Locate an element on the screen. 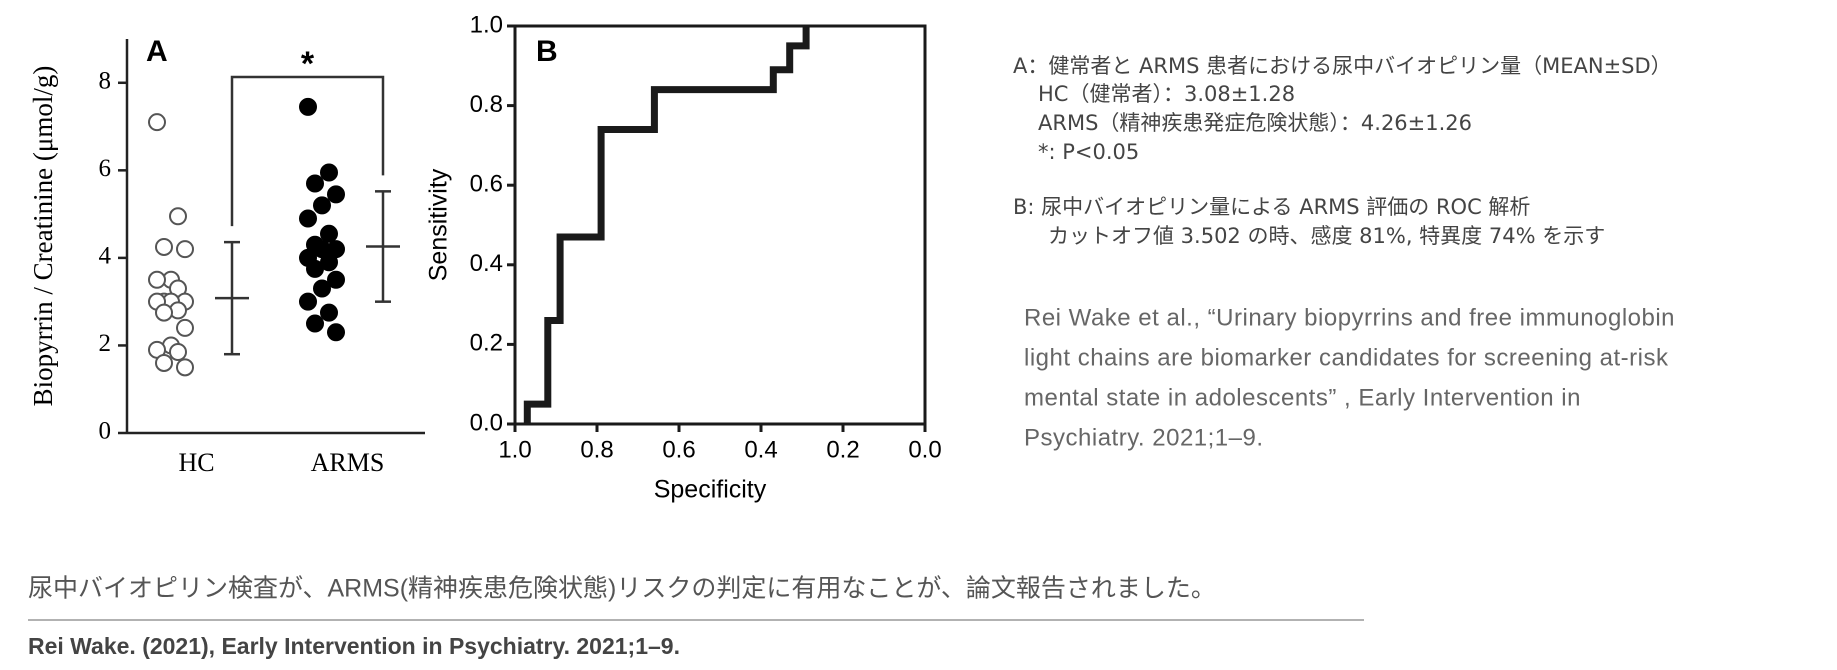 This screenshot has width=1837, height=670. panel-label: A is located at coordinates (157, 51).